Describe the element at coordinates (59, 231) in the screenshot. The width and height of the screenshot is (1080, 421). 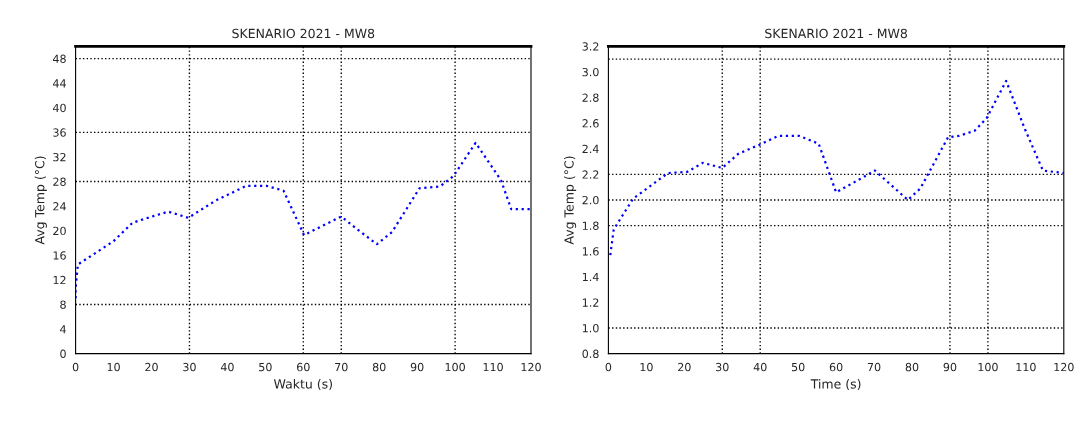
I see `y-tick-label: 20` at that location.